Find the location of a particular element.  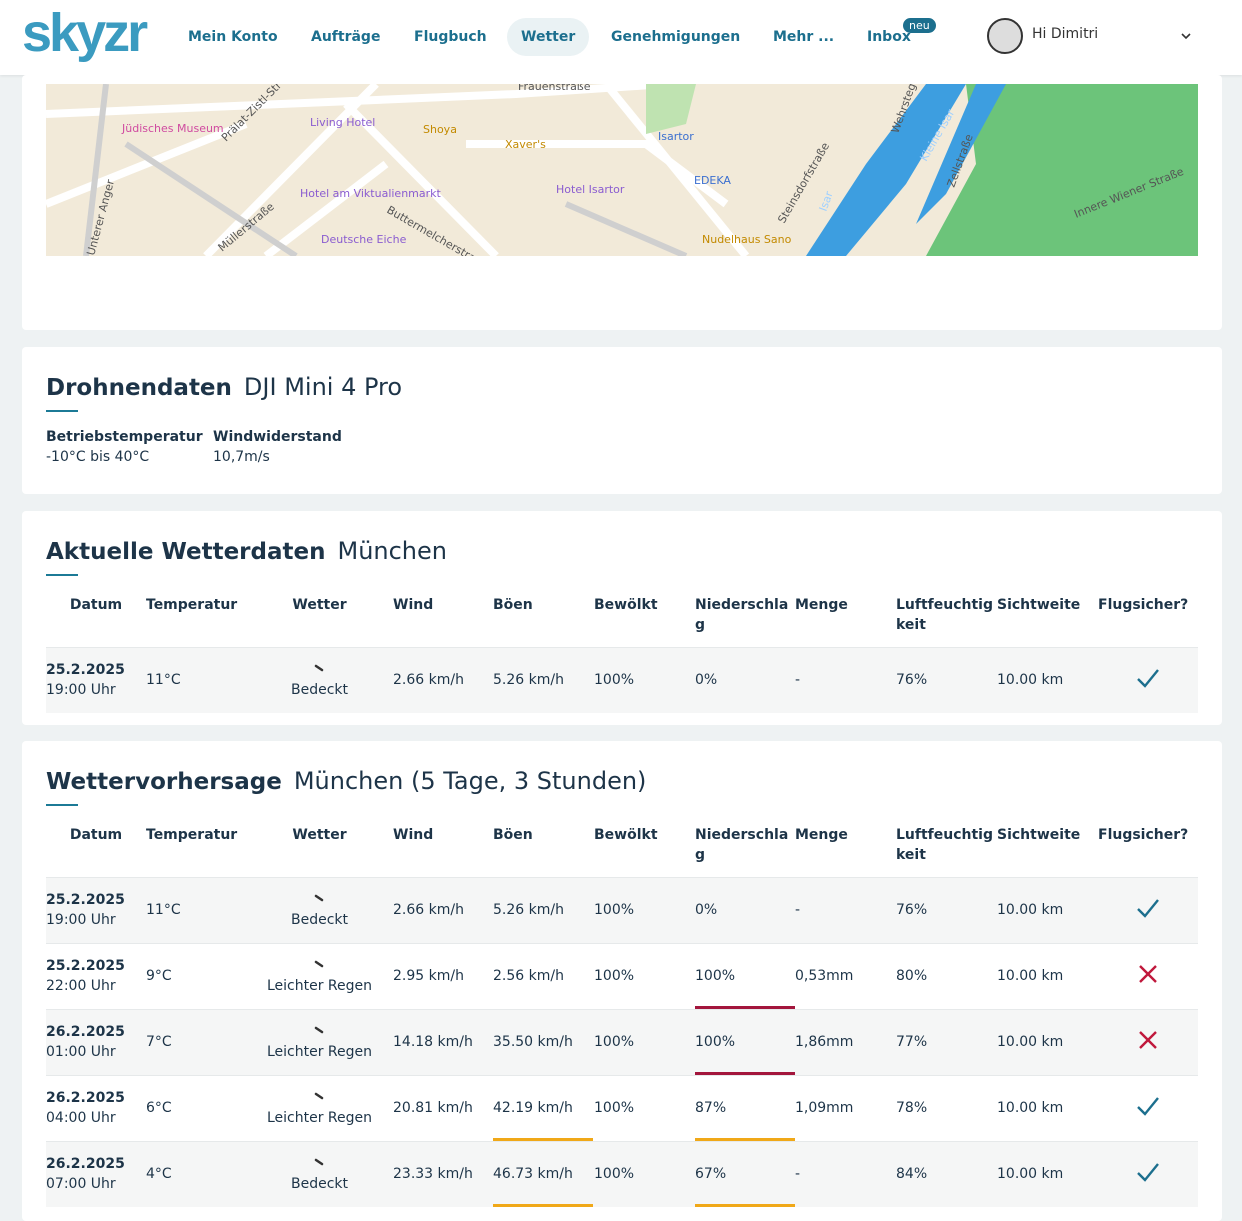

avatar is located at coordinates (1005, 36).